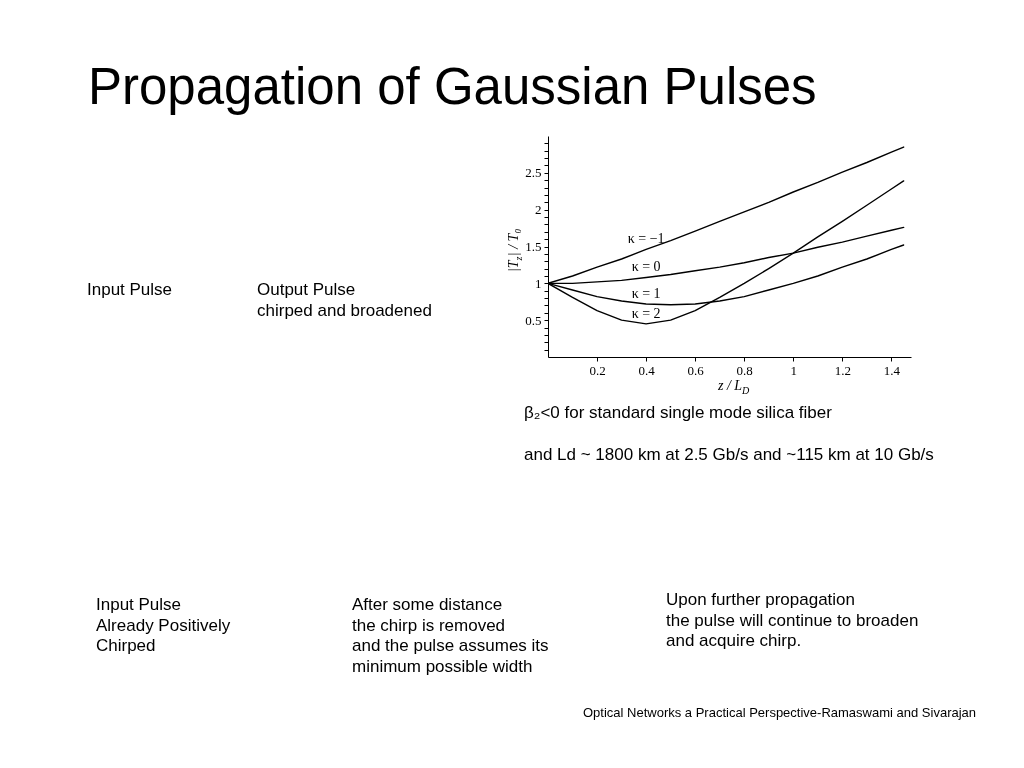 This screenshot has height=768, width=1024. What do you see at coordinates (780, 712) in the screenshot?
I see `text: Optical Networks a Practical Perspective-Ramaswami and Sivarajan` at bounding box center [780, 712].